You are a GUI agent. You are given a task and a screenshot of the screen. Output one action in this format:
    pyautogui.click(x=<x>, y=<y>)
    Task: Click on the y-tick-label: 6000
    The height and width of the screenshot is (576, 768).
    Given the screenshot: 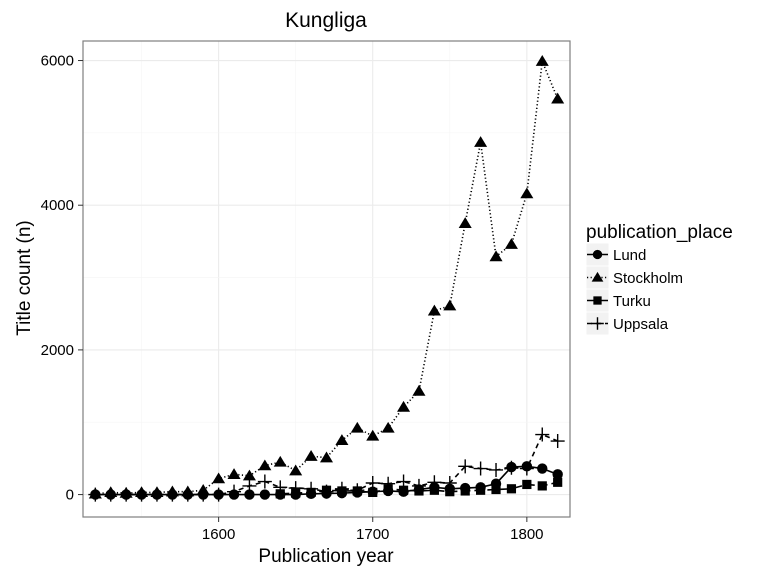 What is the action you would take?
    pyautogui.click(x=57, y=61)
    